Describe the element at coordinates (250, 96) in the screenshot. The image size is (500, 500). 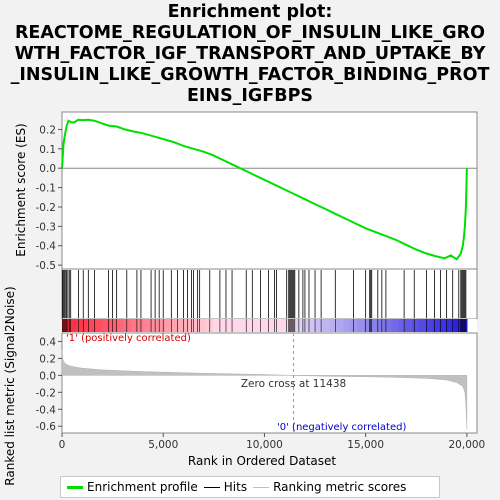
I see `title-line: EINS_IGFBPS` at that location.